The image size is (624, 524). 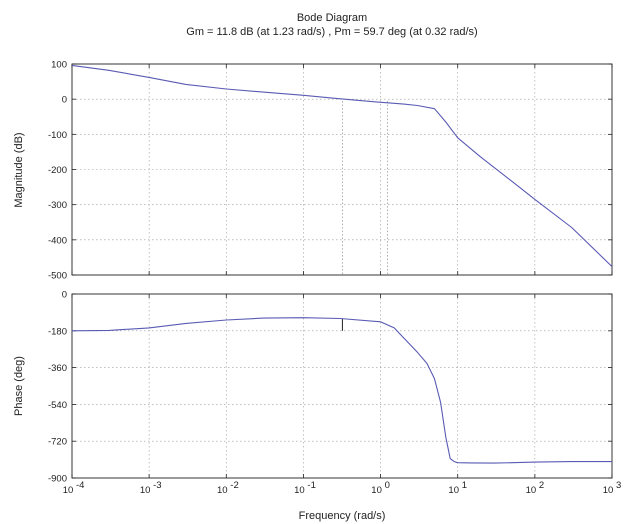 What do you see at coordinates (57, 442) in the screenshot?
I see `phase-ytick-label: -720` at bounding box center [57, 442].